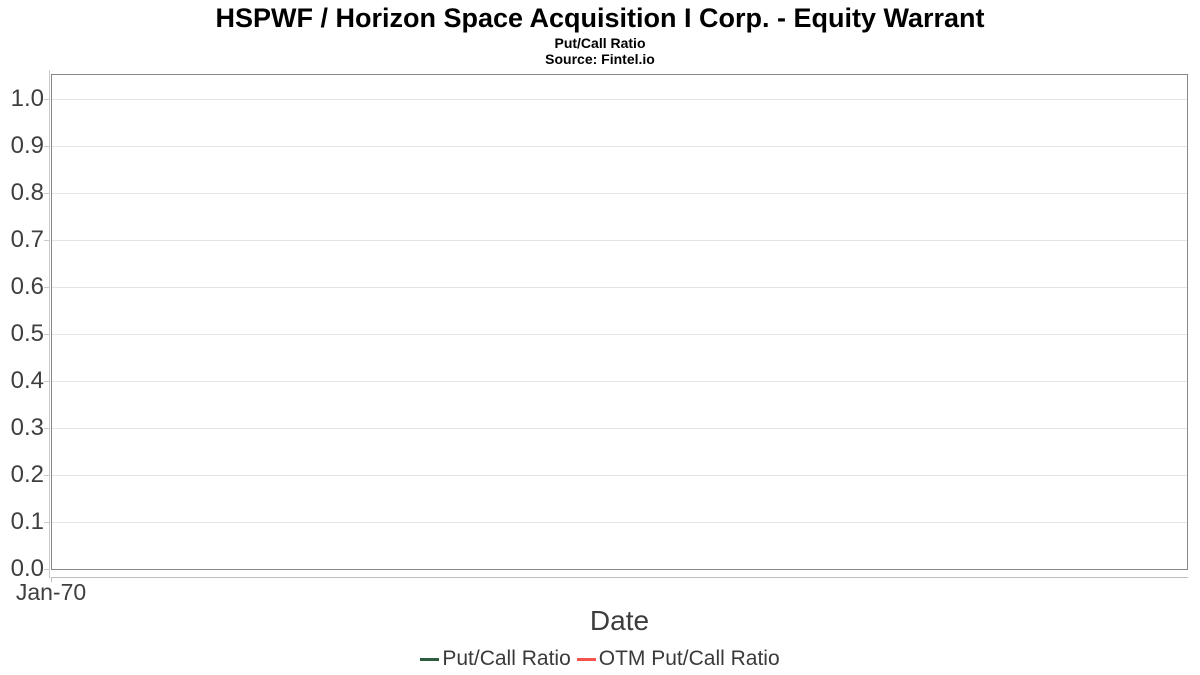 The width and height of the screenshot is (1200, 675). I want to click on y-tick-label: 0.0, so click(27, 568).